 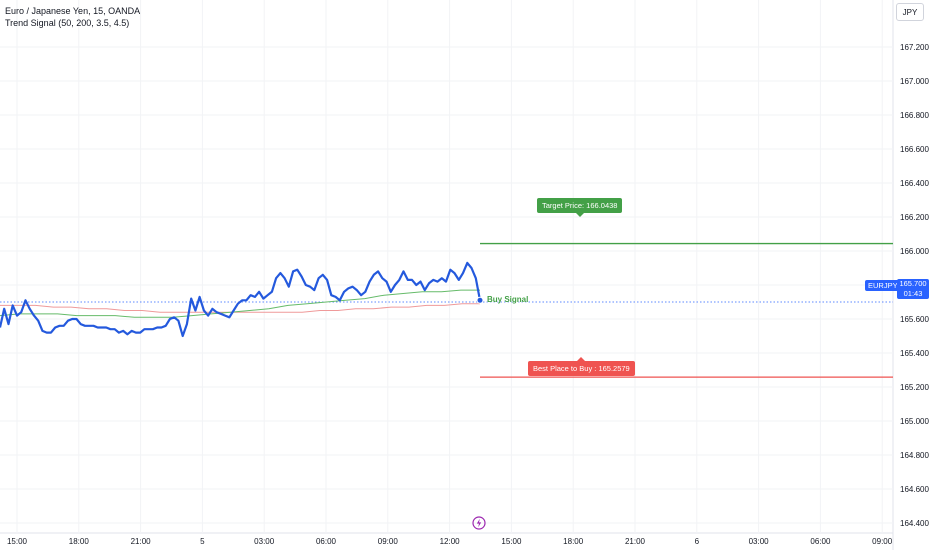 What do you see at coordinates (479, 523) in the screenshot?
I see `lightning-bolt-icon` at bounding box center [479, 523].